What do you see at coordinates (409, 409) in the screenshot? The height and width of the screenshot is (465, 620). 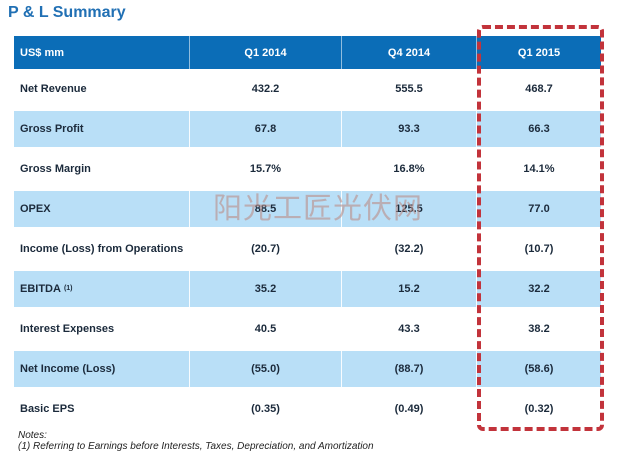 I see `cell-value: (0.49)` at bounding box center [409, 409].